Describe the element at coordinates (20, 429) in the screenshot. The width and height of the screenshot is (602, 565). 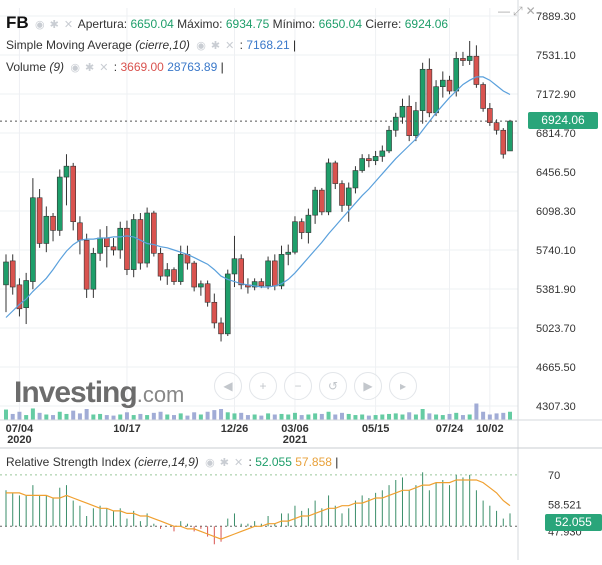
I see `x-tick-label: 07/04` at that location.